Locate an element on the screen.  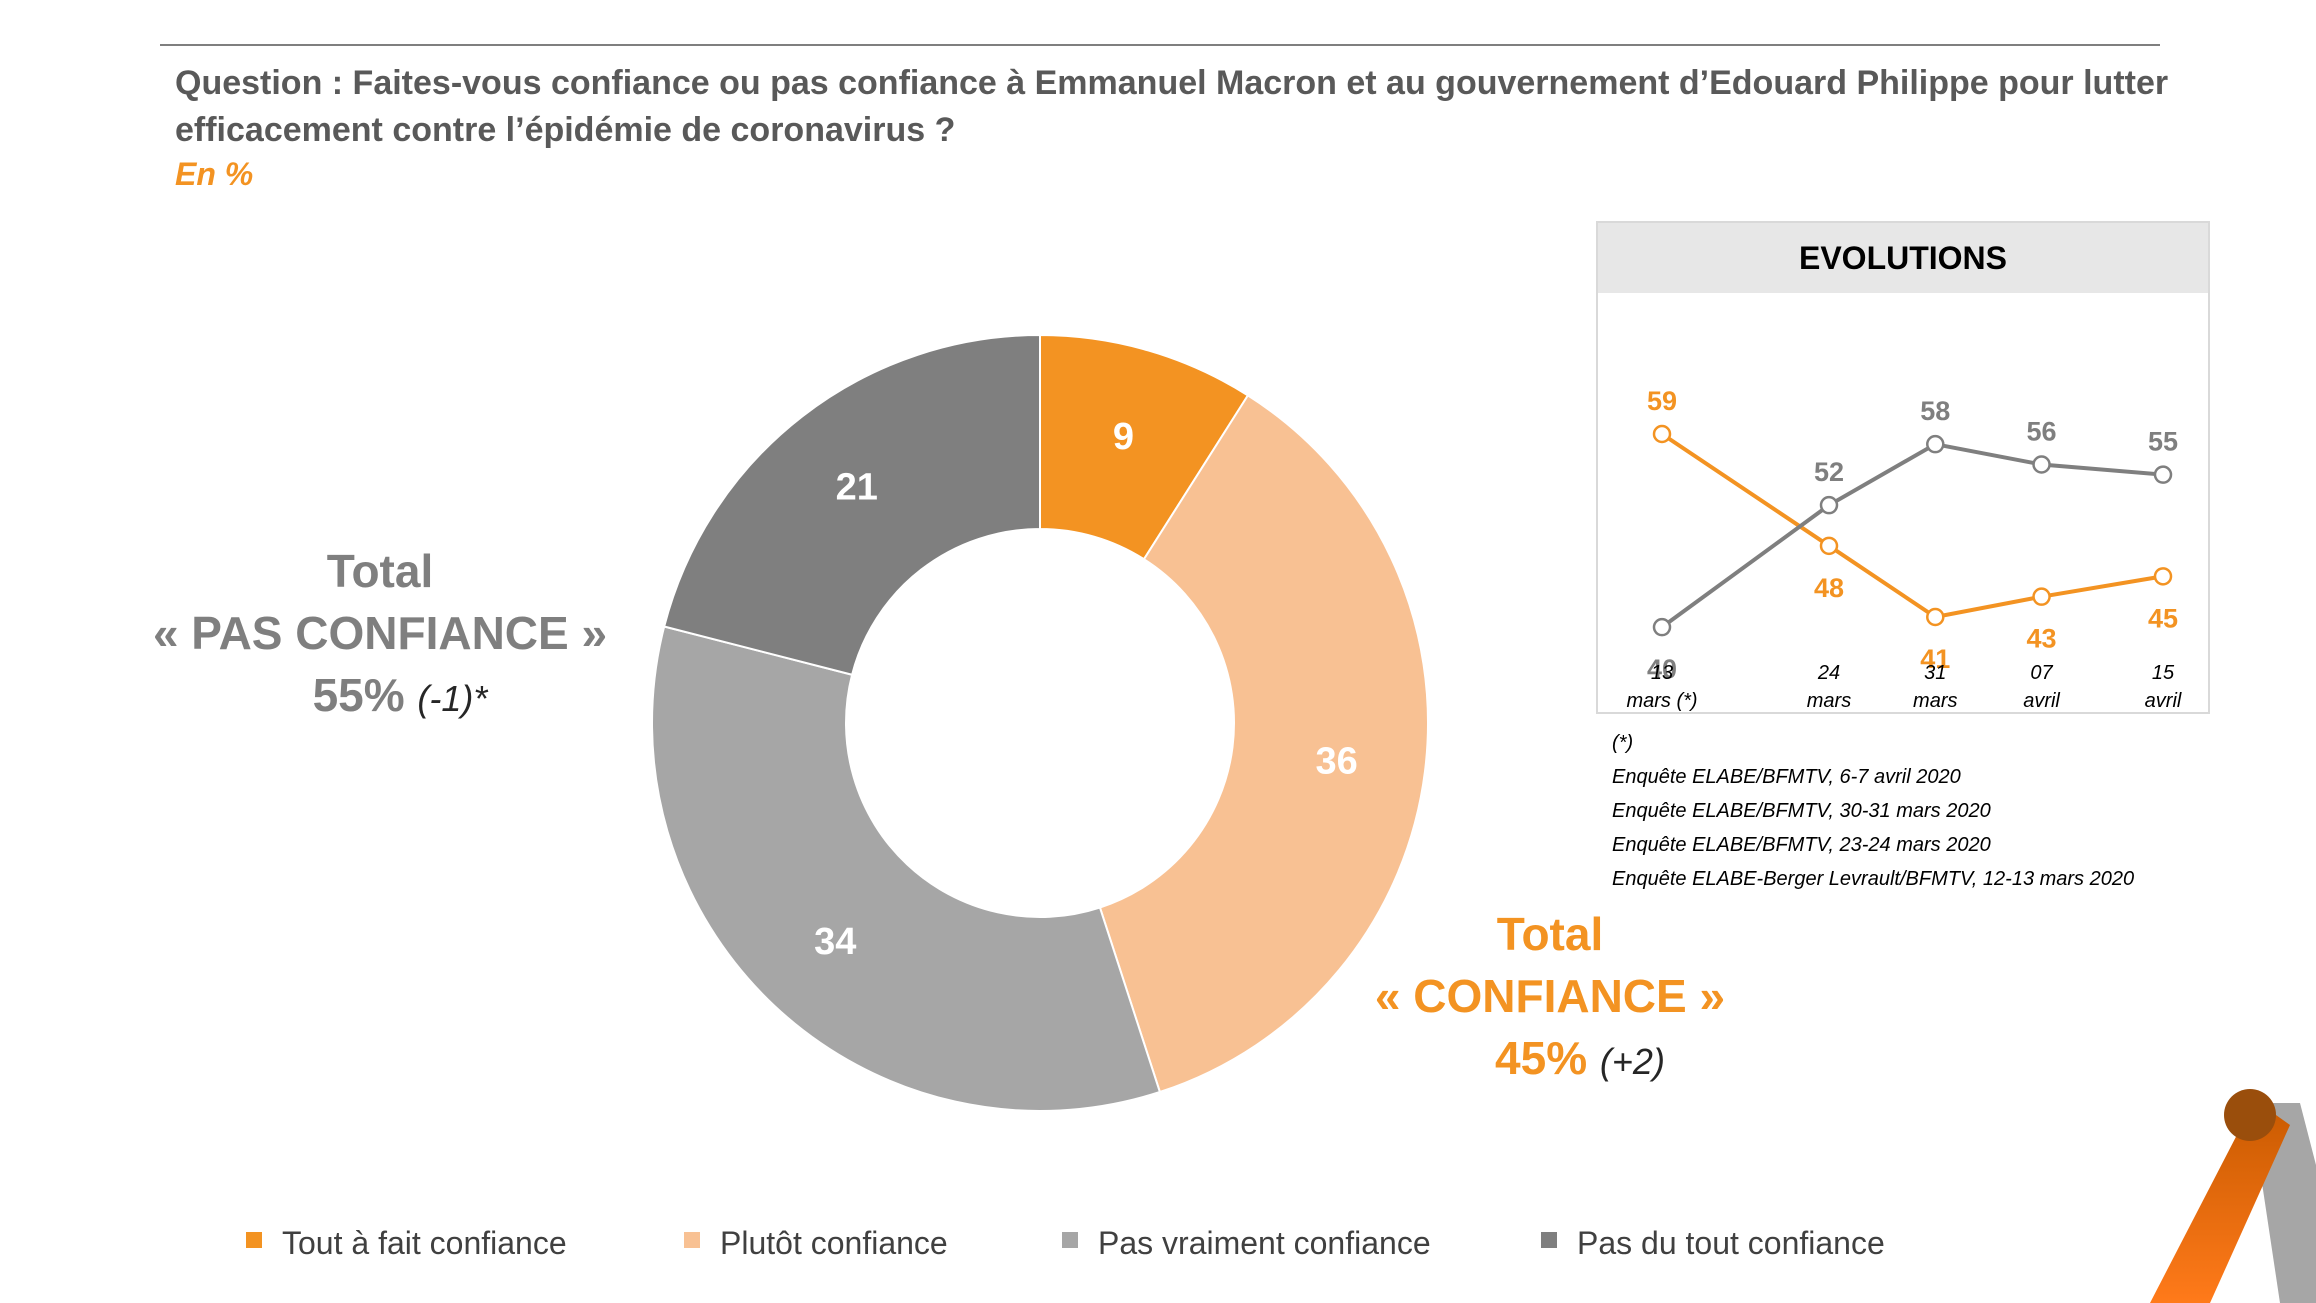
evolution-value-label: 43 is located at coordinates (2042, 639).